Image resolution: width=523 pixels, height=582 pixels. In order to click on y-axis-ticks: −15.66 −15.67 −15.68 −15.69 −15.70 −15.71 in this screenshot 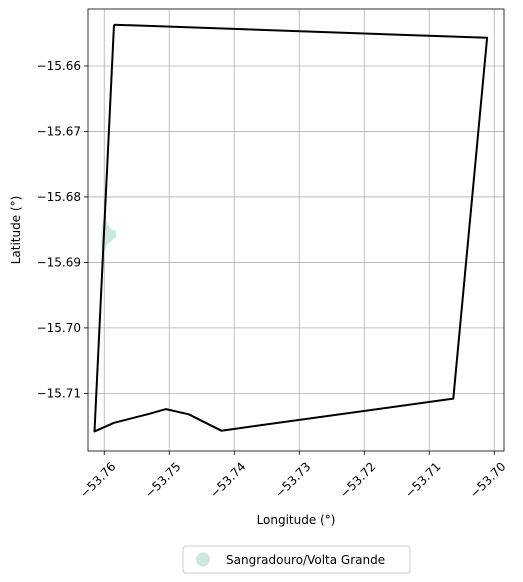, I will do `click(62, 229)`.